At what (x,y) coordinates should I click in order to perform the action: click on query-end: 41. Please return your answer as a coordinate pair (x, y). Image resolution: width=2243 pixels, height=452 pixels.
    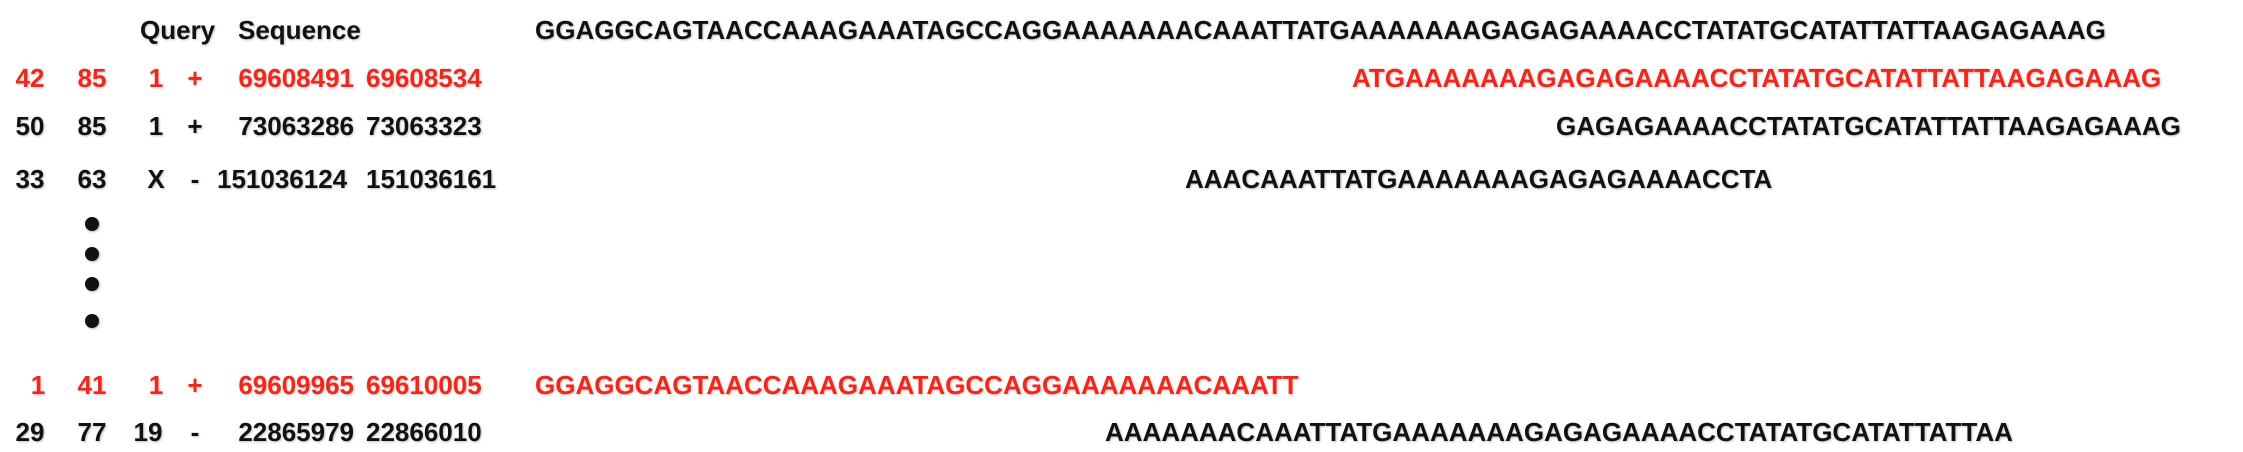
    Looking at the image, I should click on (92, 385).